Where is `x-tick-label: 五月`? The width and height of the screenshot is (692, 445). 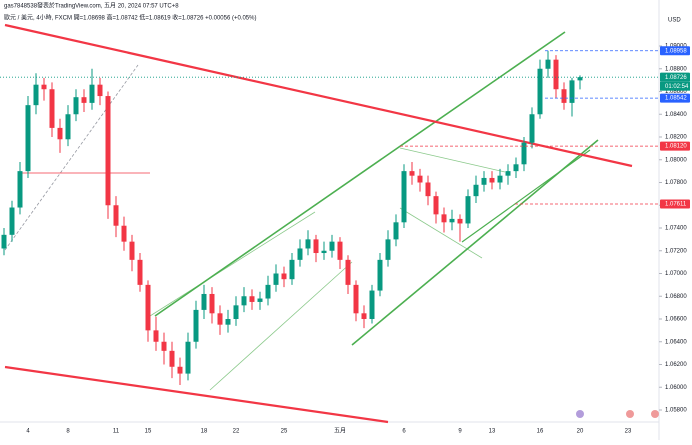
x-tick-label: 五月 is located at coordinates (340, 431).